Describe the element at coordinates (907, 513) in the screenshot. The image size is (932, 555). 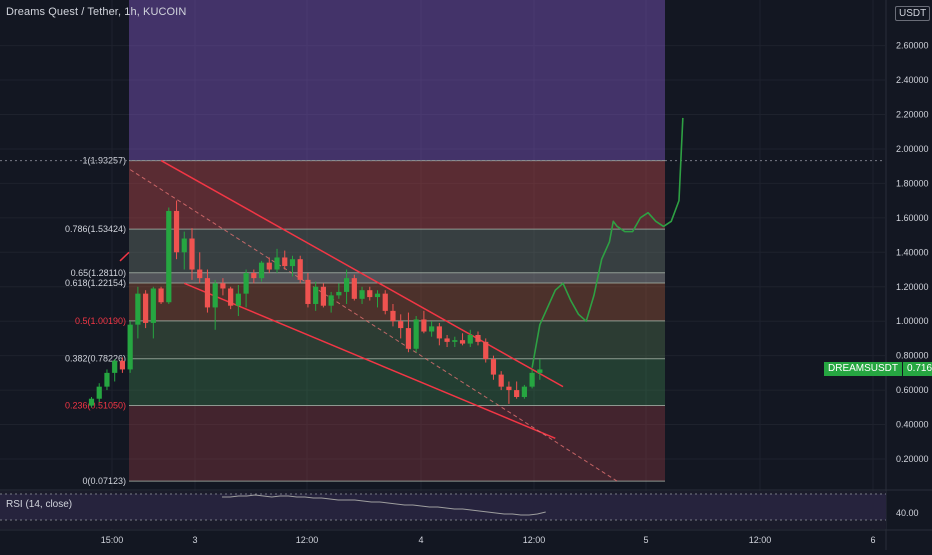
I see `rsi-axis-value: 40.00` at that location.